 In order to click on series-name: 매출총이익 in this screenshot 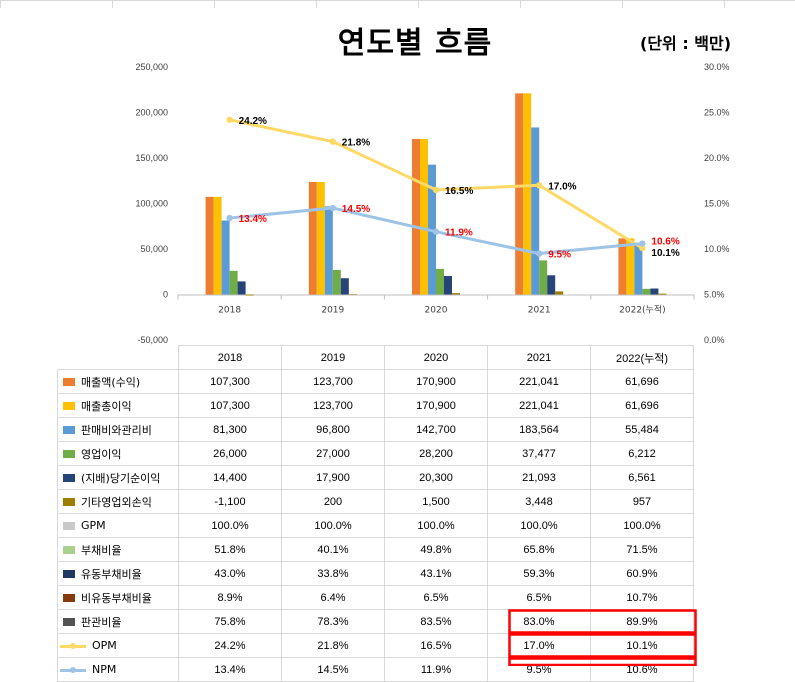, I will do `click(106, 406)`.